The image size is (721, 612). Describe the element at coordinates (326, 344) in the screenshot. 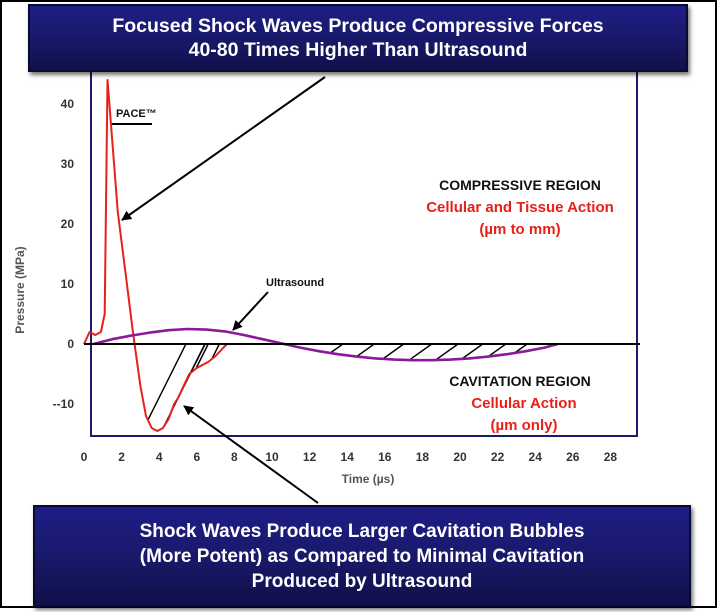

I see `ultrasound-series-line` at that location.